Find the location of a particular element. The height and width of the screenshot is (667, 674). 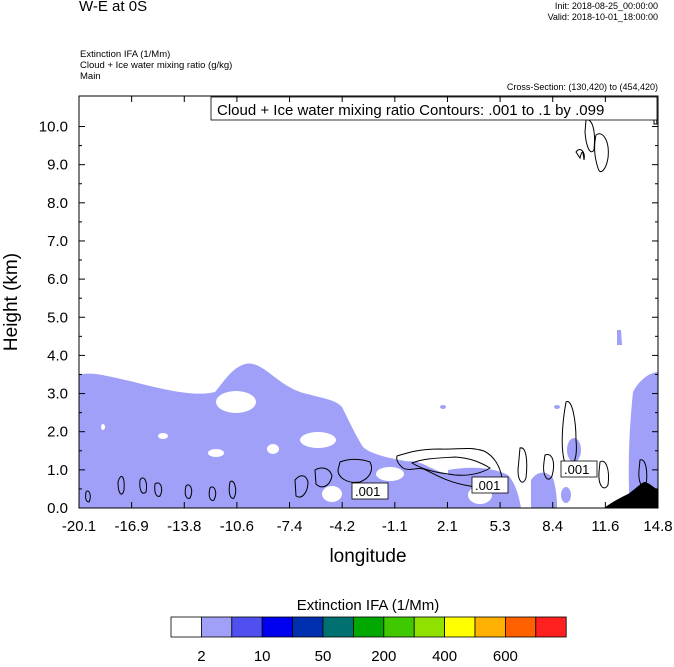

x-tick-label: -7.4 is located at coordinates (290, 526).